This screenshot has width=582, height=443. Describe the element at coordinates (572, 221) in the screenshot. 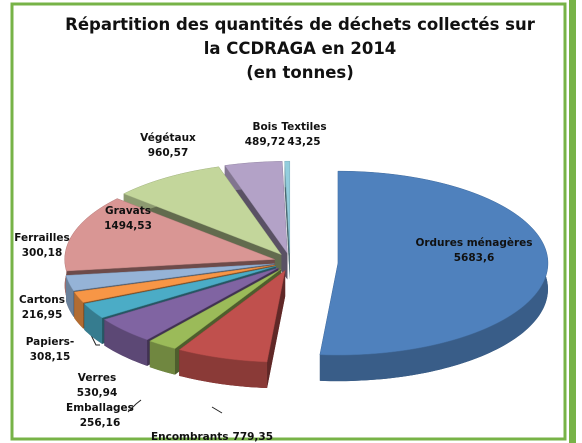

I see `side-bar` at that location.